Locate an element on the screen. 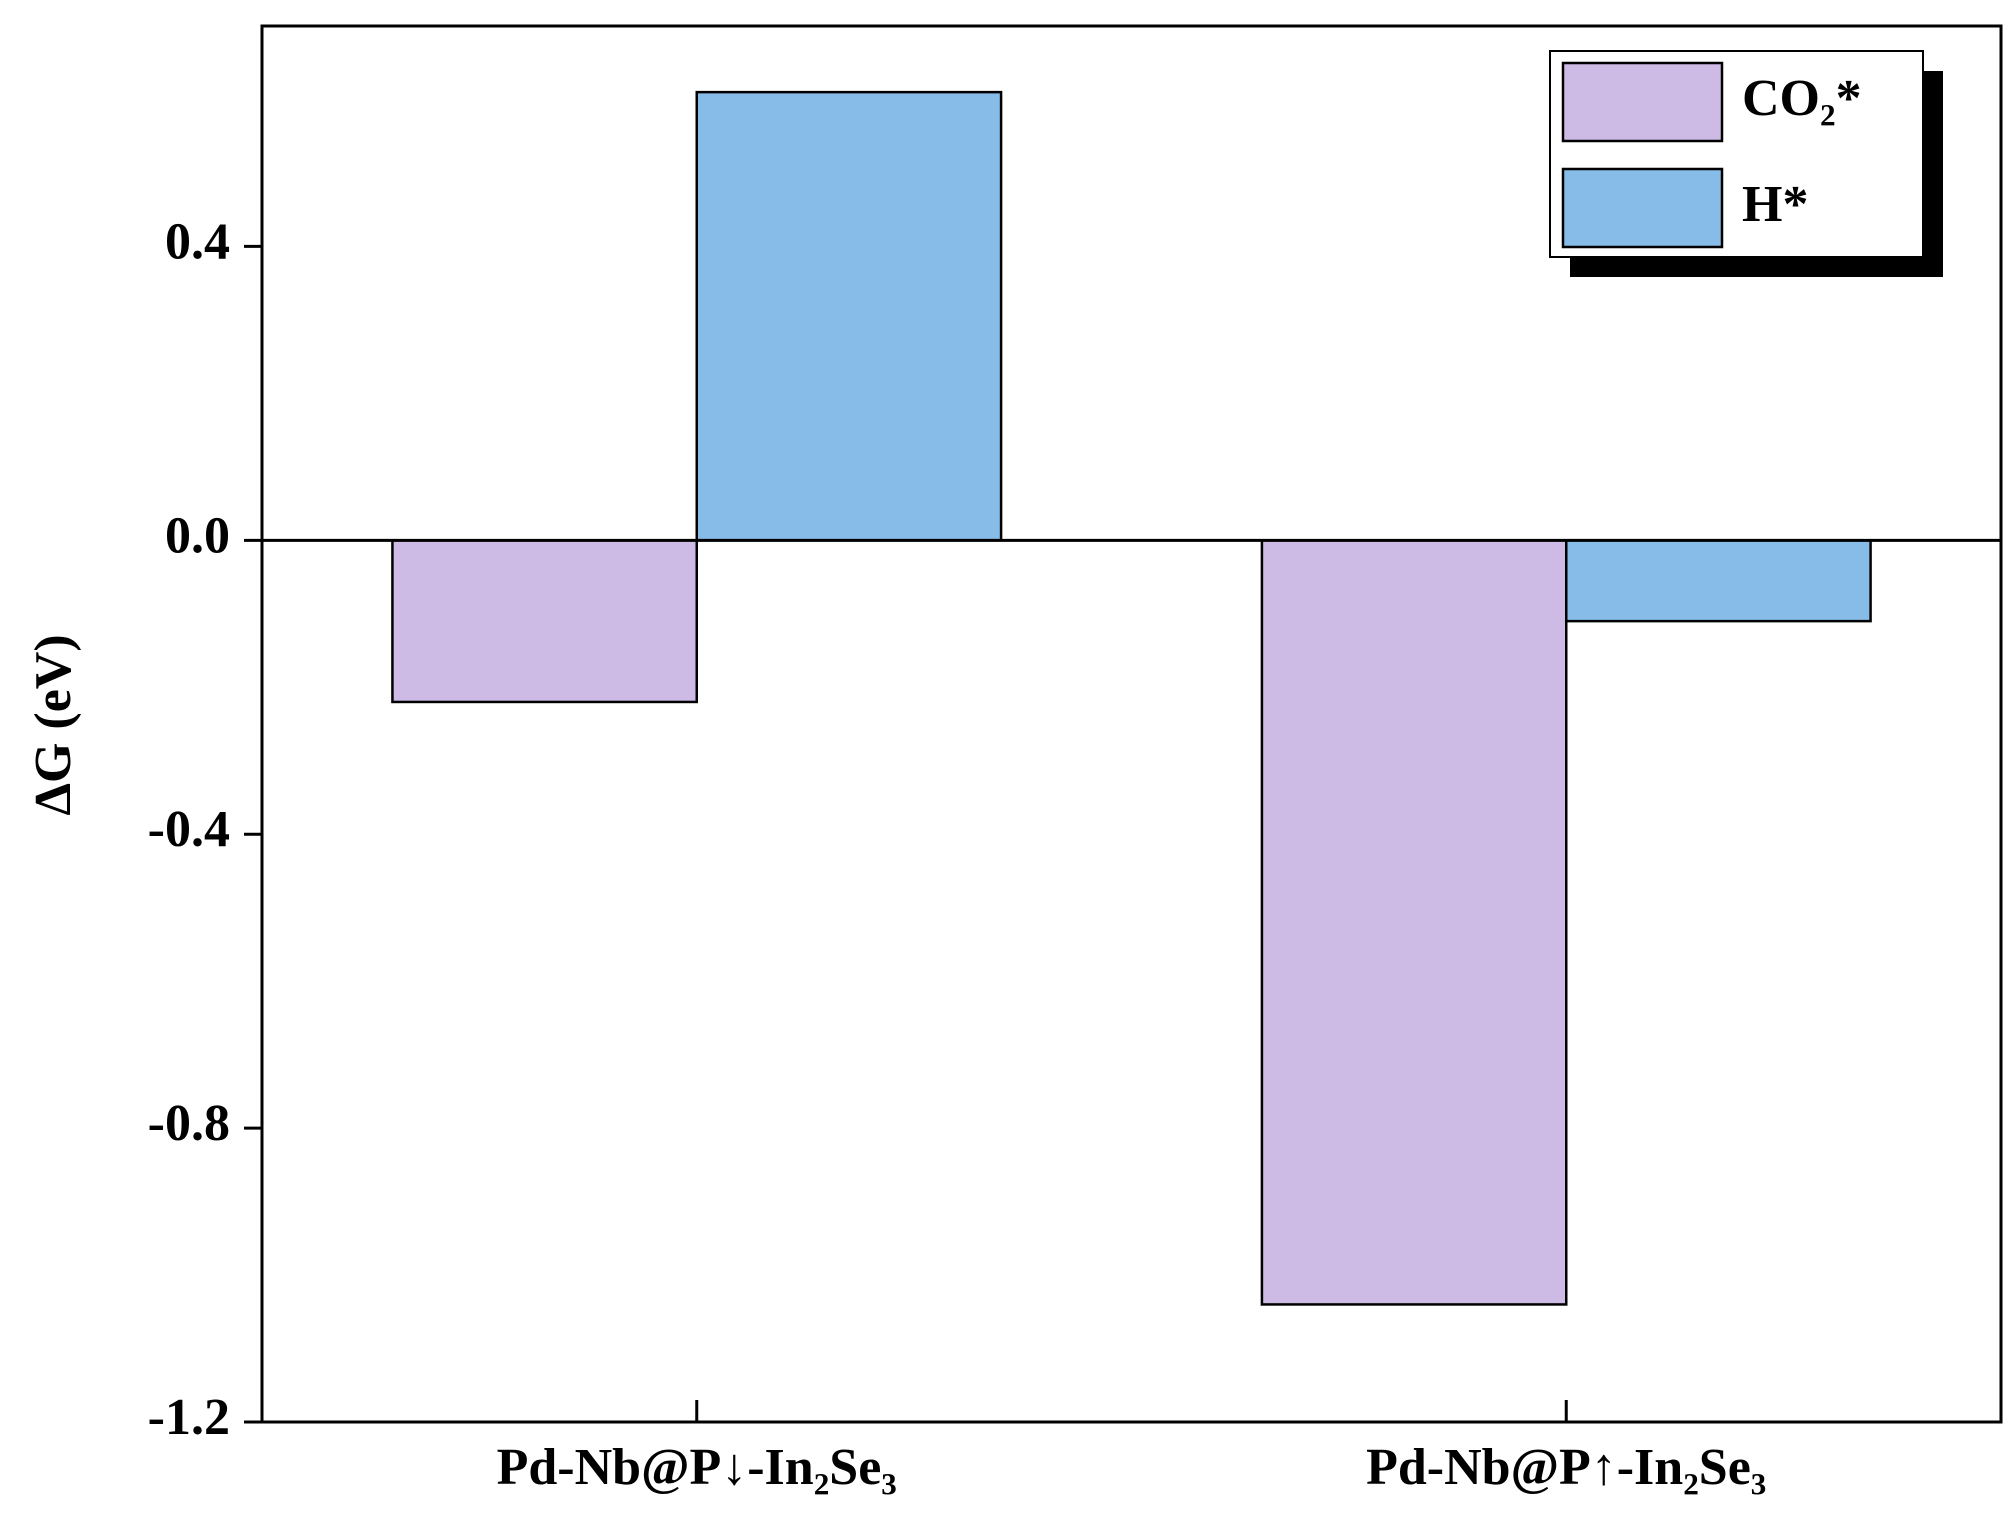 Image resolution: width=2014 pixels, height=1526 pixels. y-tick-label: -0.4 is located at coordinates (189, 829).